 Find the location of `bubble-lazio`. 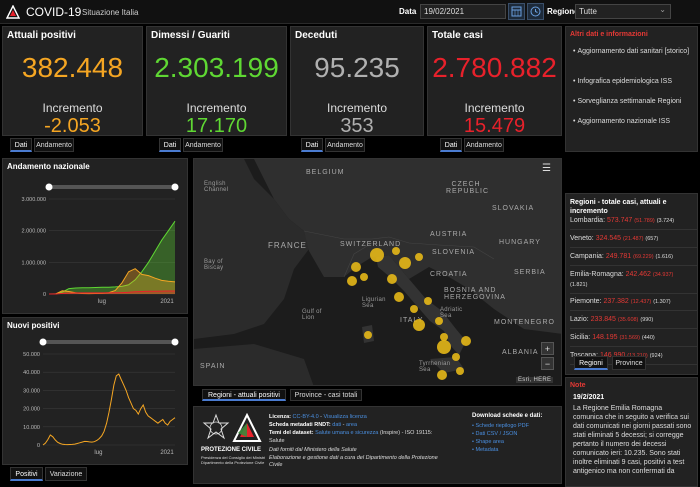

bubble-lazio is located at coordinates (419, 325).